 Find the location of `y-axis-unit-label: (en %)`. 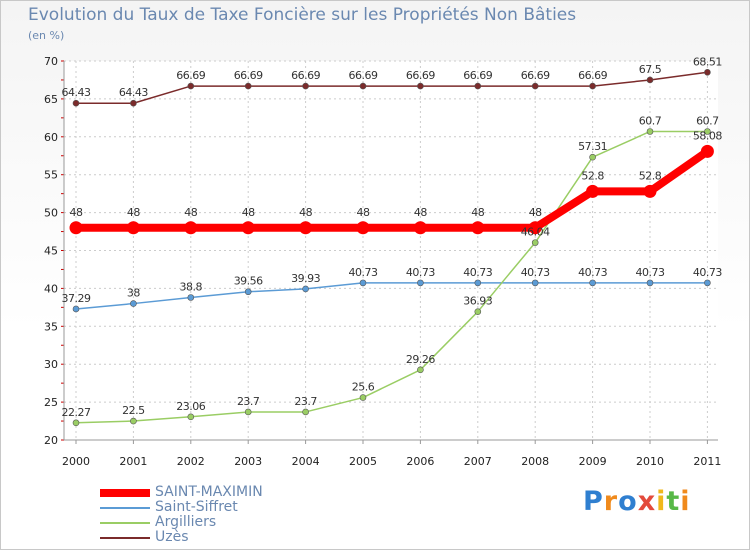

y-axis-unit-label: (en %) is located at coordinates (46, 35).